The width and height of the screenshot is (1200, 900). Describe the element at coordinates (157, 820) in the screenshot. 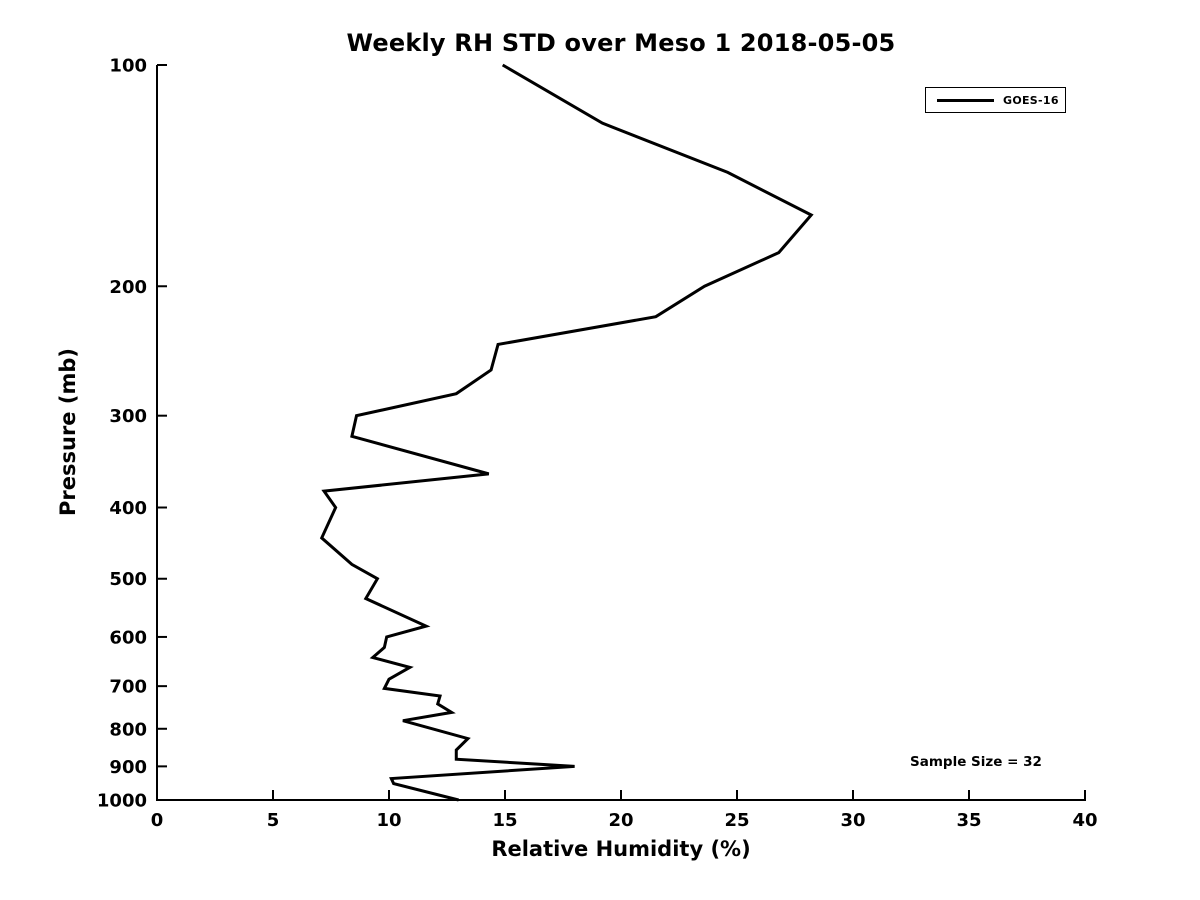

I see `x-tick-label: 0` at that location.